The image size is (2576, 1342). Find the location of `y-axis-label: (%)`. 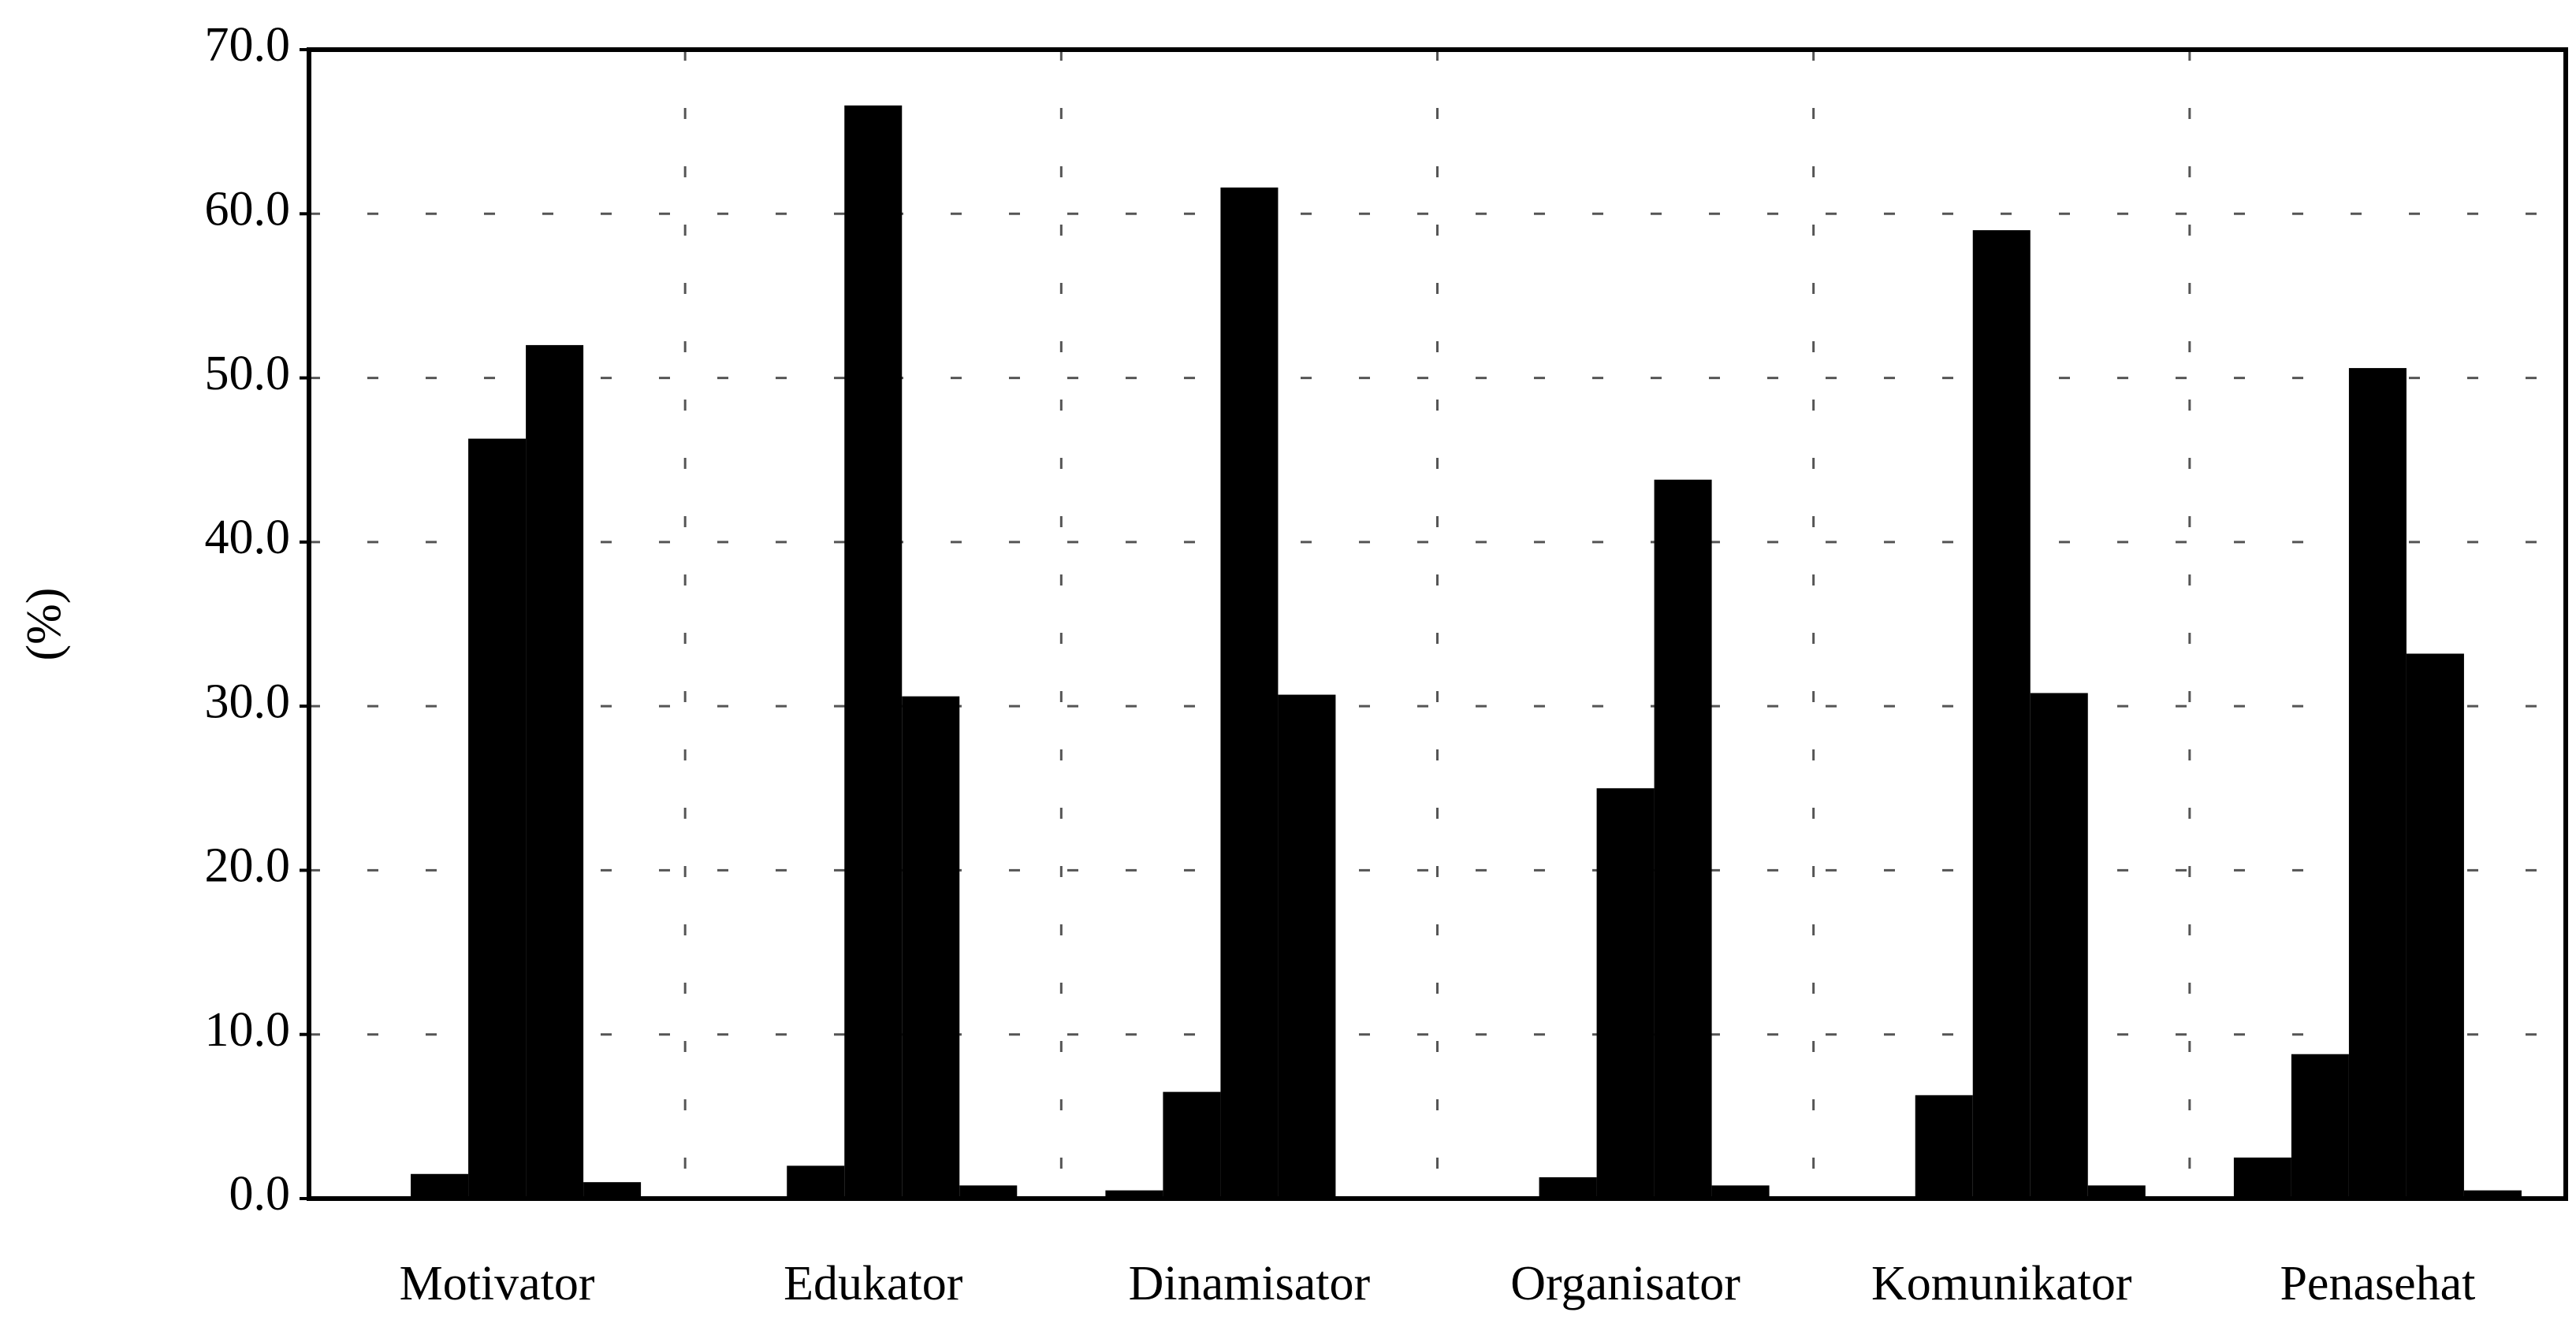

y-axis-label: (%) is located at coordinates (44, 624).